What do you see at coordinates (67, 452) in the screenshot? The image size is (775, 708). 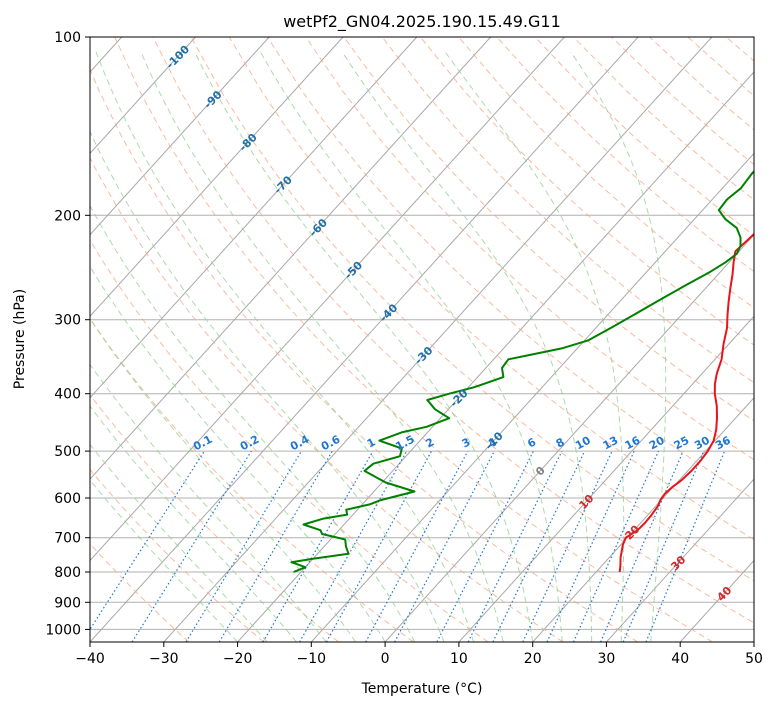 I see `y-tick-label: 500` at bounding box center [67, 452].